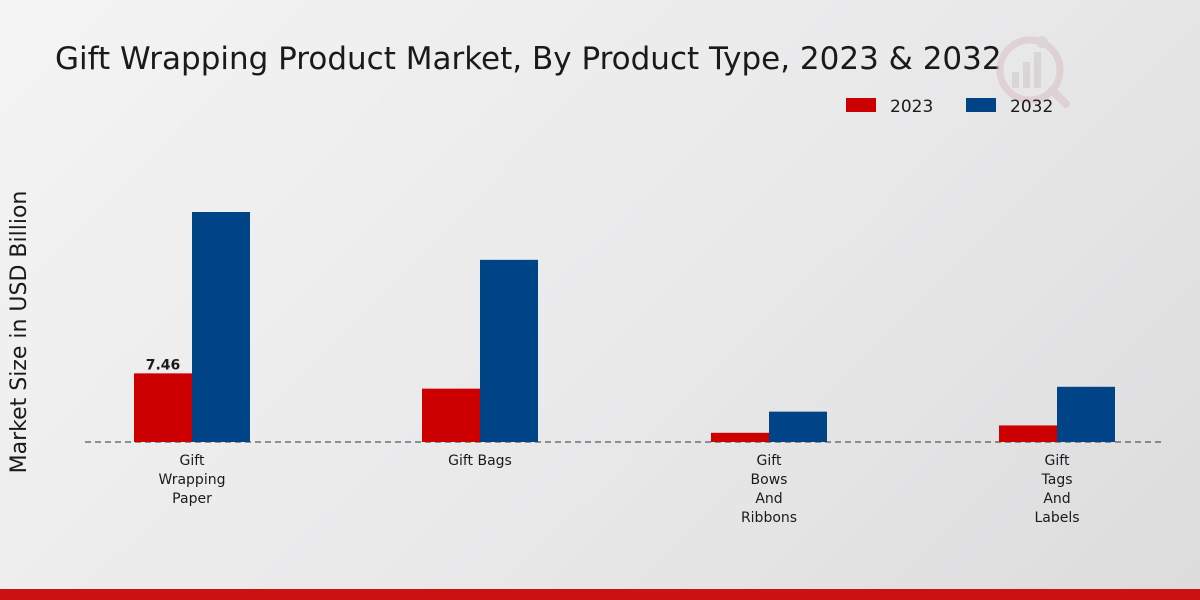  What do you see at coordinates (769, 489) in the screenshot?
I see `x-tick-label: Gift Bows And Ribbons` at bounding box center [769, 489].